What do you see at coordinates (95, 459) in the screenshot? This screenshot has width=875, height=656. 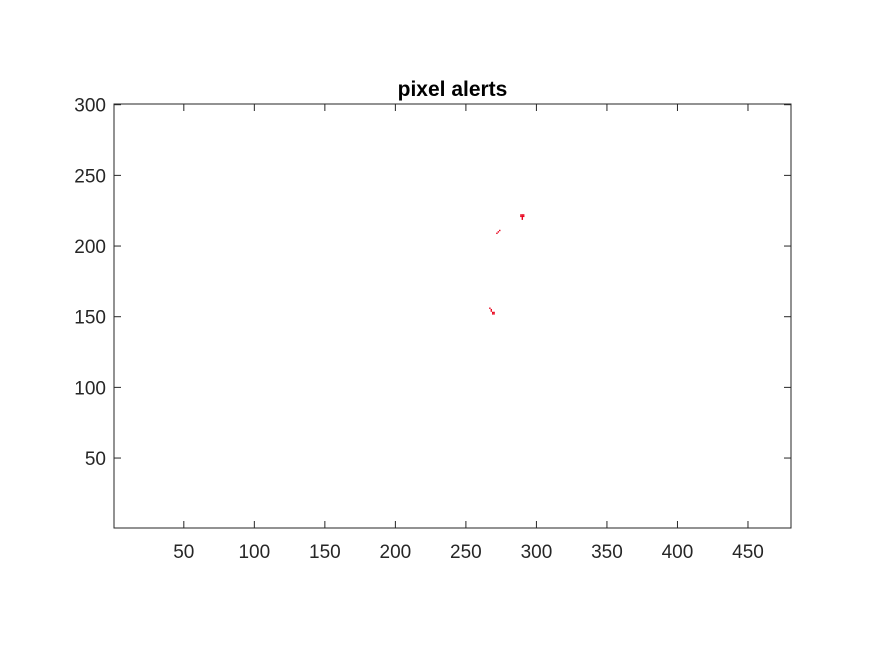 I see `y-tick-label: 50` at bounding box center [95, 459].